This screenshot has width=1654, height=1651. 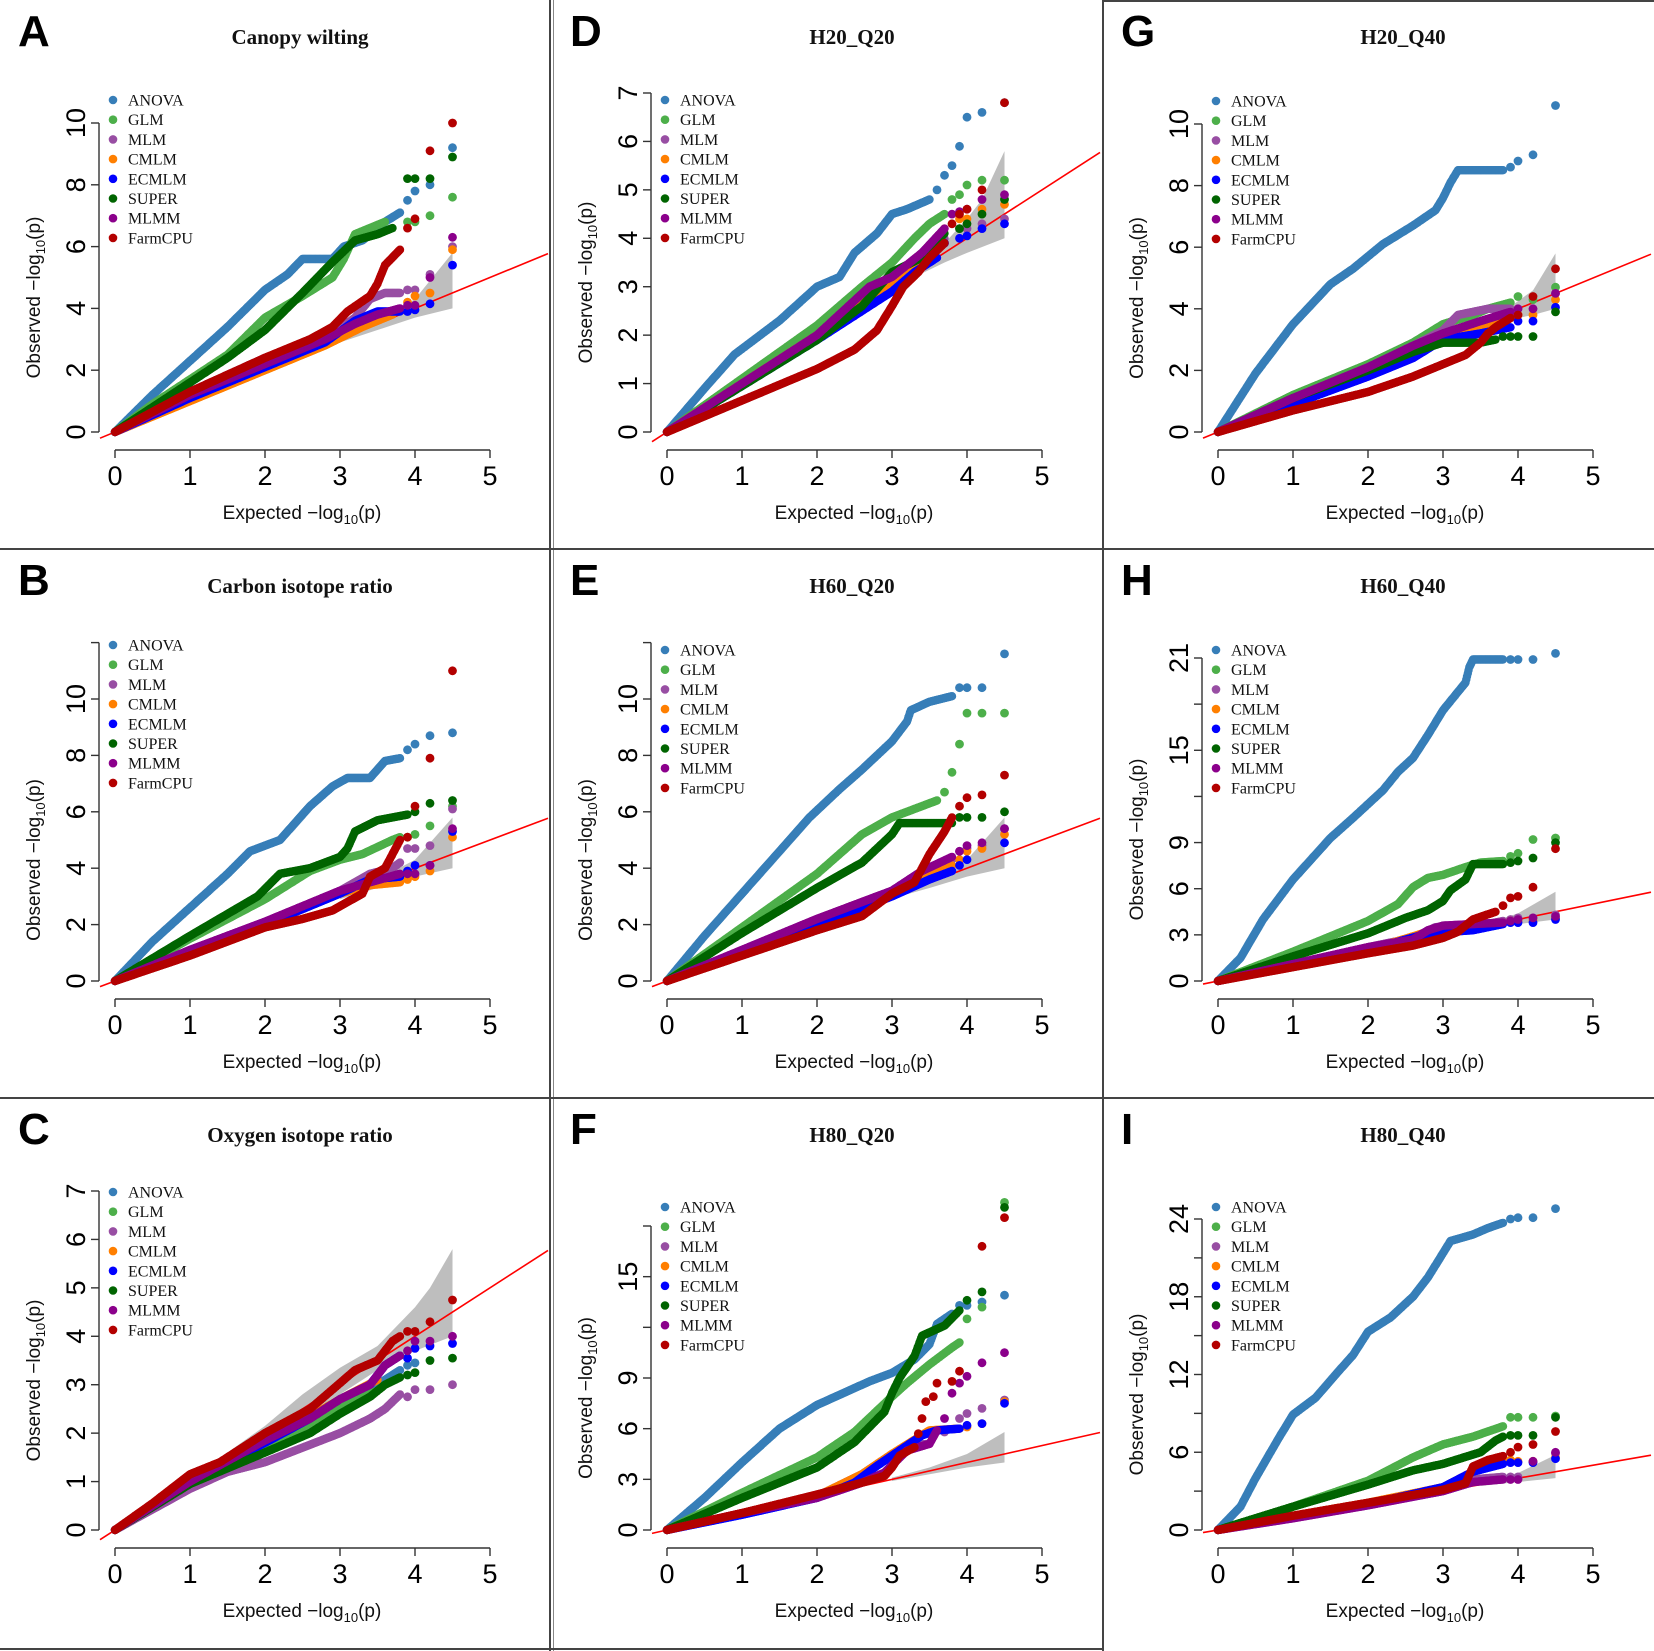 What do you see at coordinates (152, 160) in the screenshot?
I see `legend-label-cmlm: CMLM` at bounding box center [152, 160].